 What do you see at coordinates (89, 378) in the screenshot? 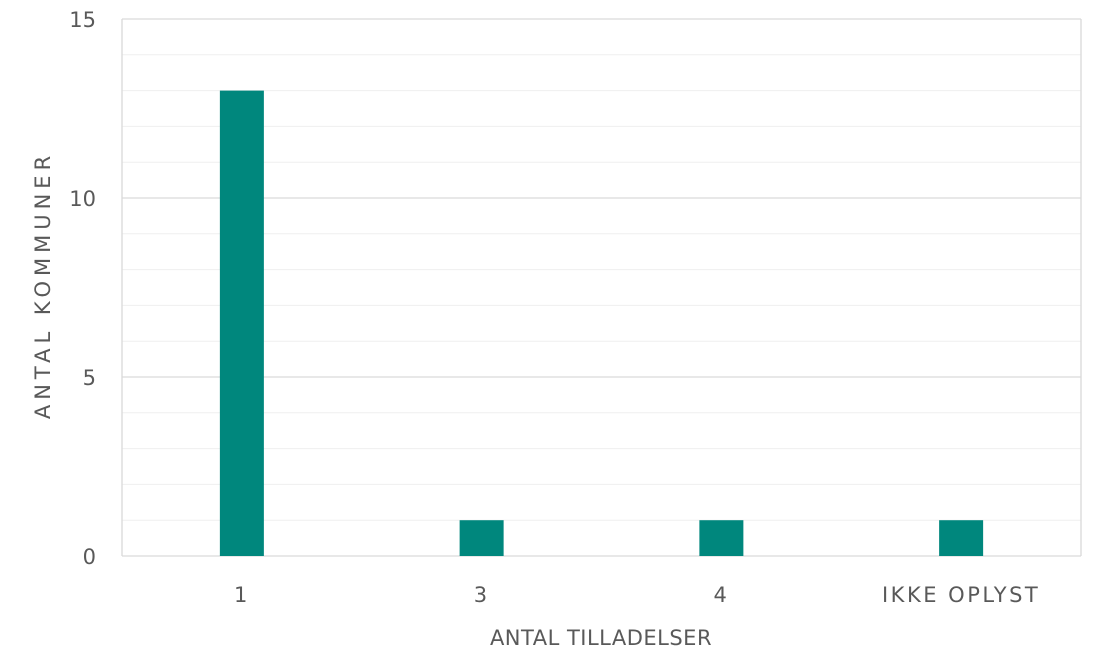
I see `y-tick-label: 5` at bounding box center [89, 378].